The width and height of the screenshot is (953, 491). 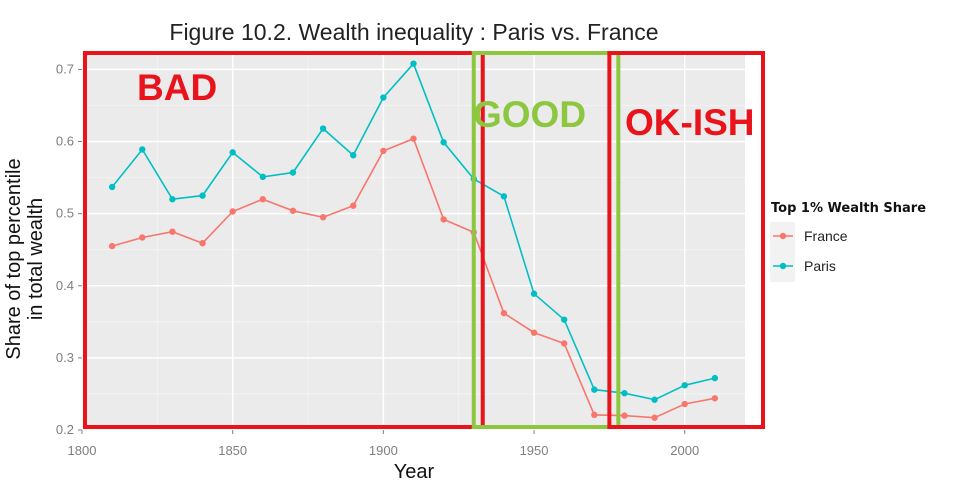 I want to click on legend: Top 1% Wealth Share France Paris, so click(x=848, y=241).